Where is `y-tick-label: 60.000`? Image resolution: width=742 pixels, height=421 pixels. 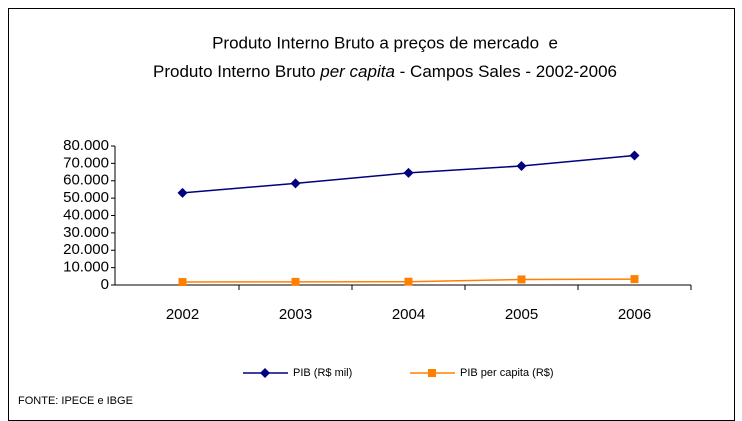
y-tick-label: 60.000 is located at coordinates (86, 180).